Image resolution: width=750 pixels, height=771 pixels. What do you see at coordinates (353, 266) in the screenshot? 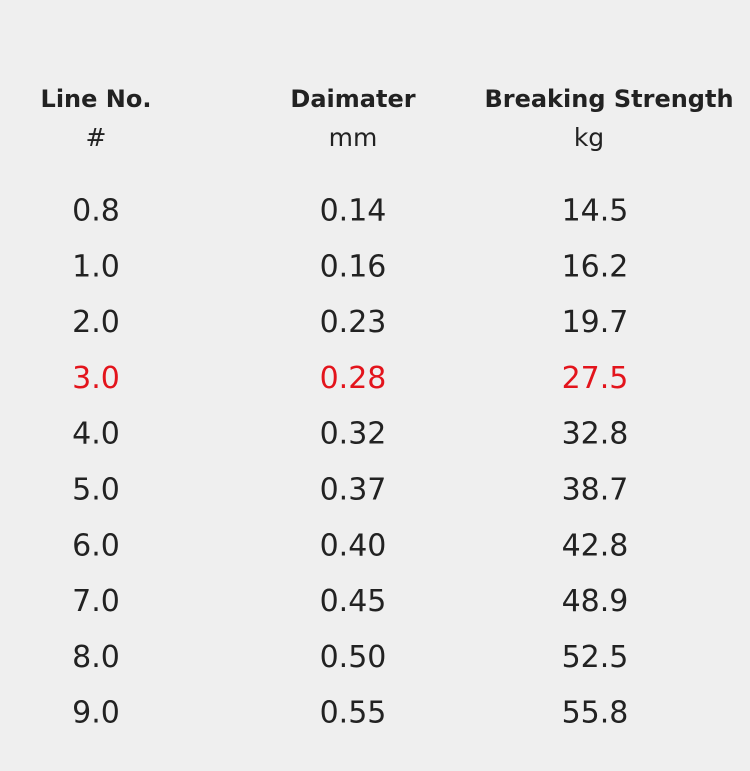
I see `table-cell: 0.16` at bounding box center [353, 266].